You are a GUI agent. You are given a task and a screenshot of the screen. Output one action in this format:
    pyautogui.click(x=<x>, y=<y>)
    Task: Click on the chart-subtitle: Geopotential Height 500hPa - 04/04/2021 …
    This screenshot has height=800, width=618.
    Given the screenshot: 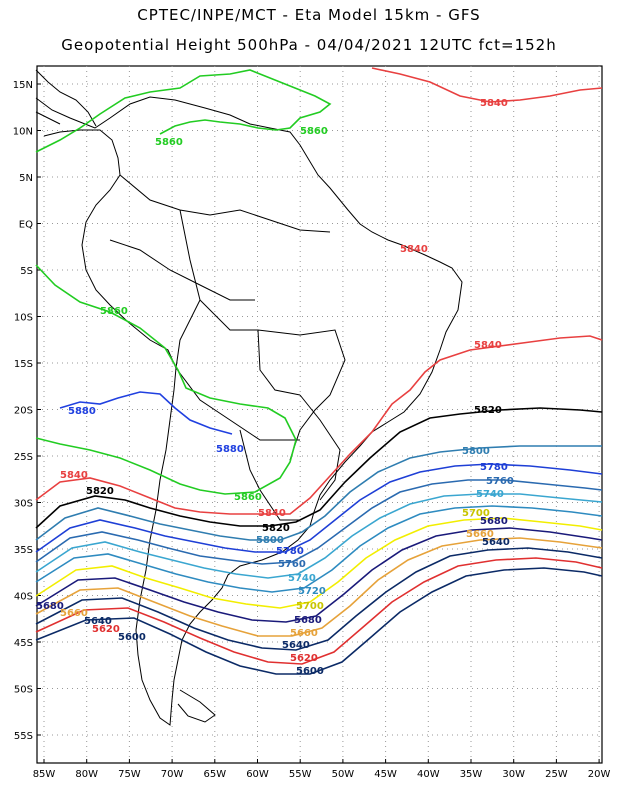 What is the action you would take?
    pyautogui.click(x=309, y=45)
    